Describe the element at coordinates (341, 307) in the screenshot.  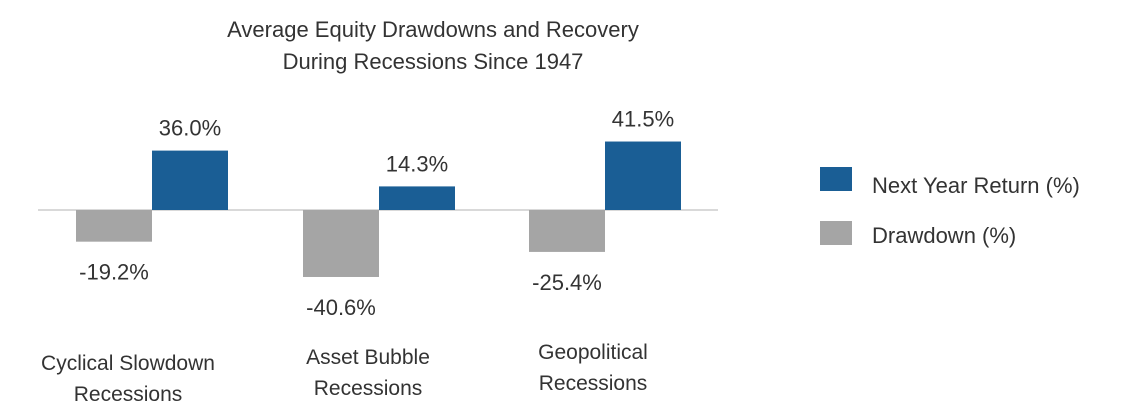
I see `data-label-drawdown-2: -40.6%` at that location.